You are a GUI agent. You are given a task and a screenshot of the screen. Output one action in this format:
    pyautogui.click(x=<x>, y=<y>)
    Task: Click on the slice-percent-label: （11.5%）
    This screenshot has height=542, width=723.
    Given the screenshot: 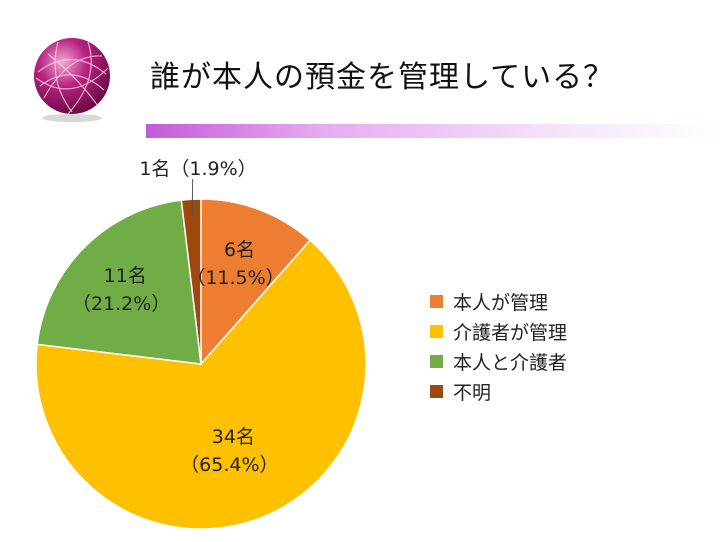 What is the action you would take?
    pyautogui.click(x=235, y=278)
    